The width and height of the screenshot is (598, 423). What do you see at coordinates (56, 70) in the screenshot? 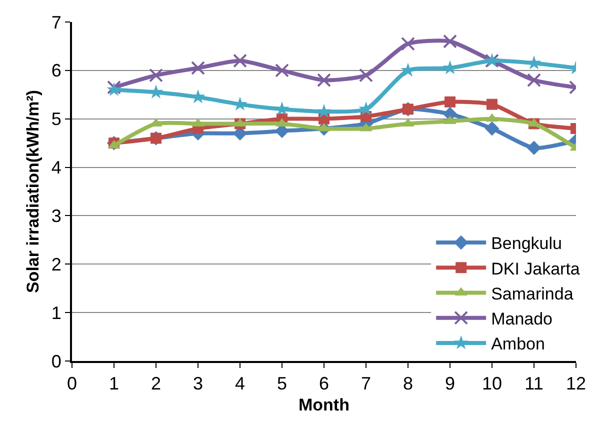
I see `y-tick-label: 6` at bounding box center [56, 70].